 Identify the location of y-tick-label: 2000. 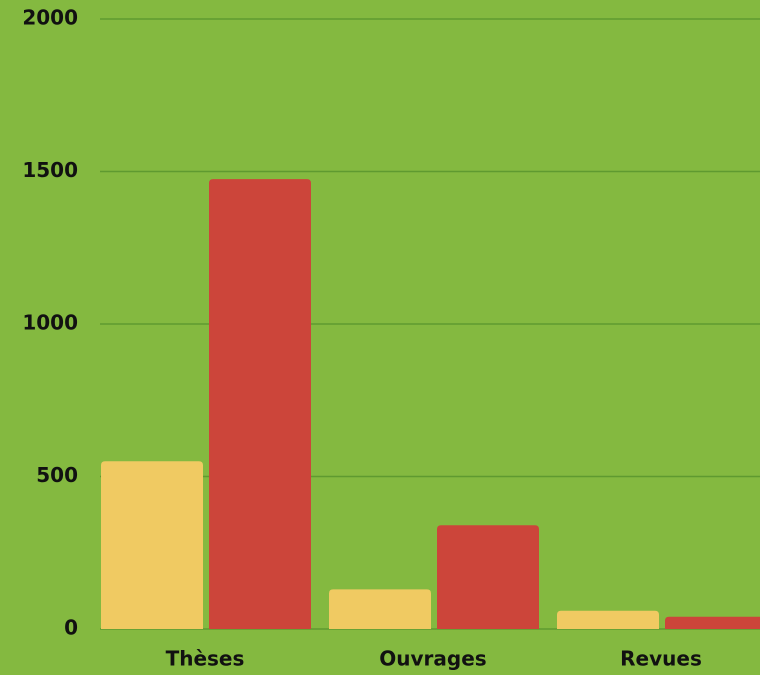
(50, 18).